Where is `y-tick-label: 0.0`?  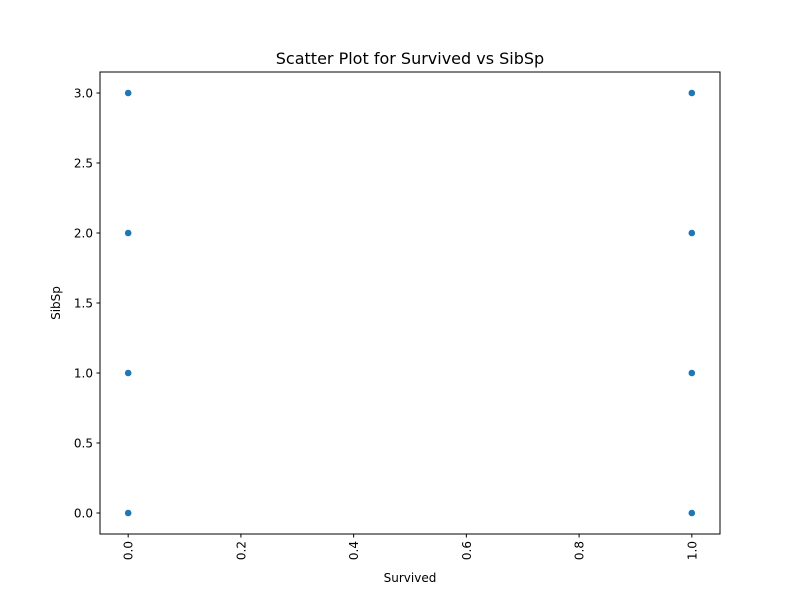
y-tick-label: 0.0 is located at coordinates (83, 514).